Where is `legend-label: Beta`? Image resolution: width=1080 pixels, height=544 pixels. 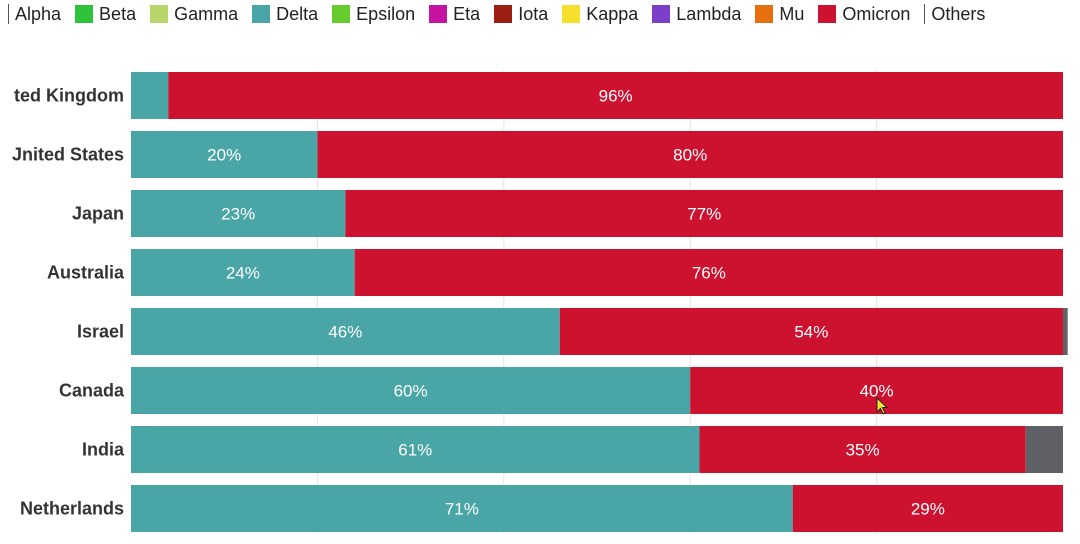
legend-label: Beta is located at coordinates (118, 14).